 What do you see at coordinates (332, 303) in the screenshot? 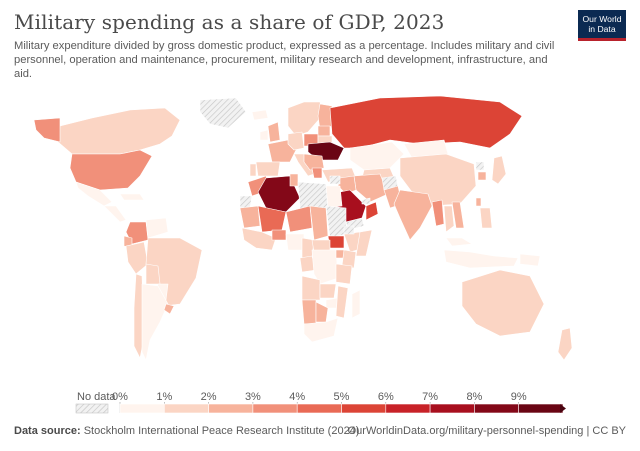
I see `region-zimbabwe: Zimbabwe` at bounding box center [332, 303].